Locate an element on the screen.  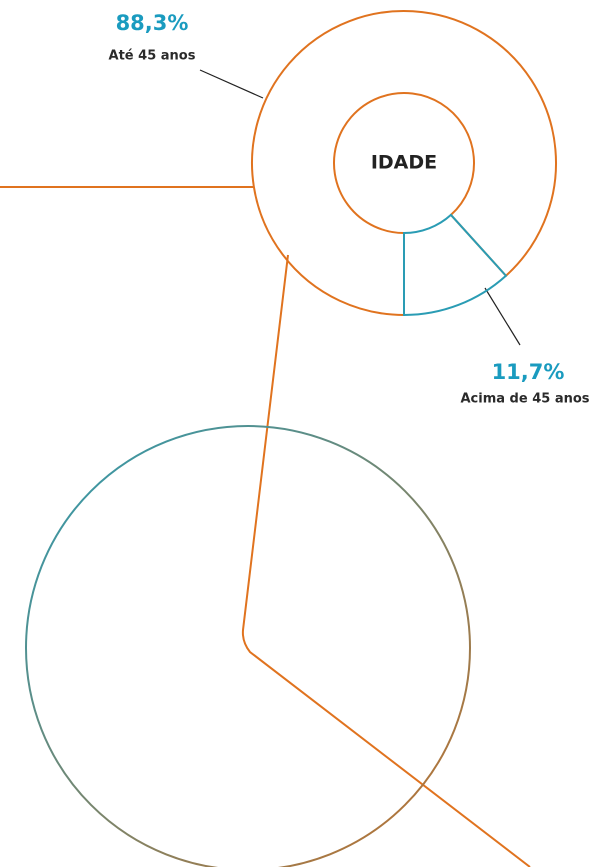
value-label: 88,3% is located at coordinates (152, 23).